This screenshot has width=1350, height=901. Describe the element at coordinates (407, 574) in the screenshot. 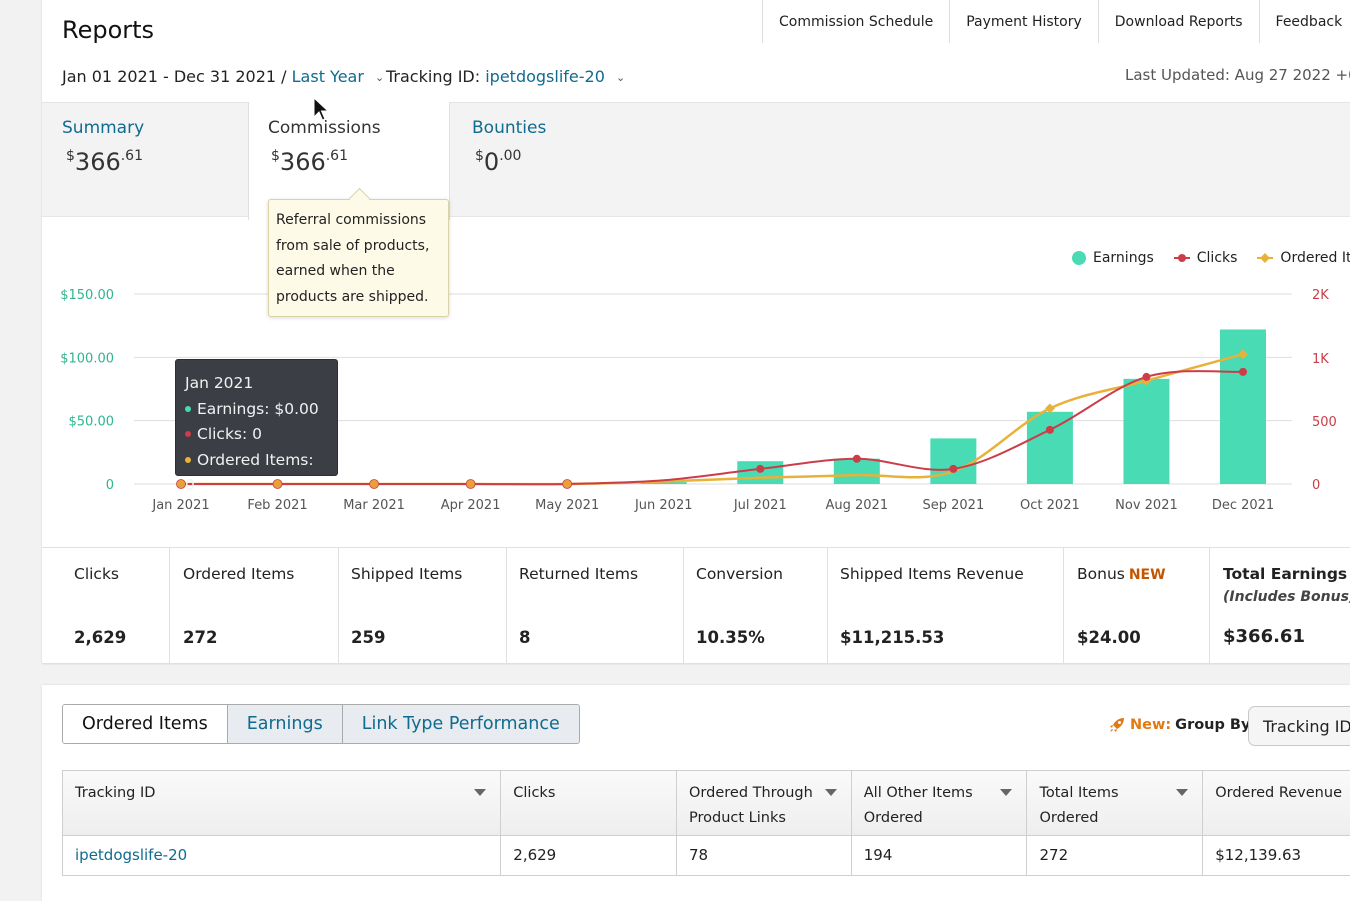

I see `metric-label: Shipped Items` at that location.